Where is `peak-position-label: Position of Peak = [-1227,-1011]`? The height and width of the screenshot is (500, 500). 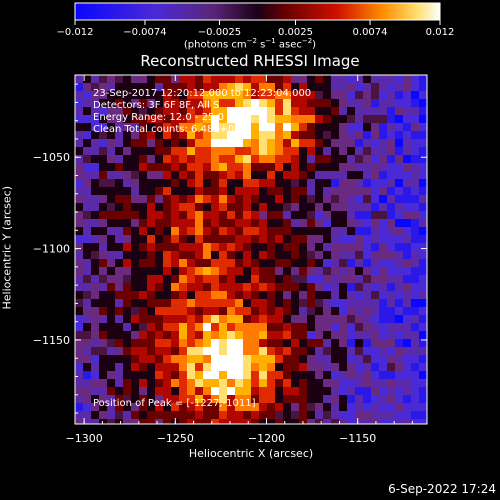
peak-position-label: Position of Peak = [-1227,-1011] is located at coordinates (174, 403).